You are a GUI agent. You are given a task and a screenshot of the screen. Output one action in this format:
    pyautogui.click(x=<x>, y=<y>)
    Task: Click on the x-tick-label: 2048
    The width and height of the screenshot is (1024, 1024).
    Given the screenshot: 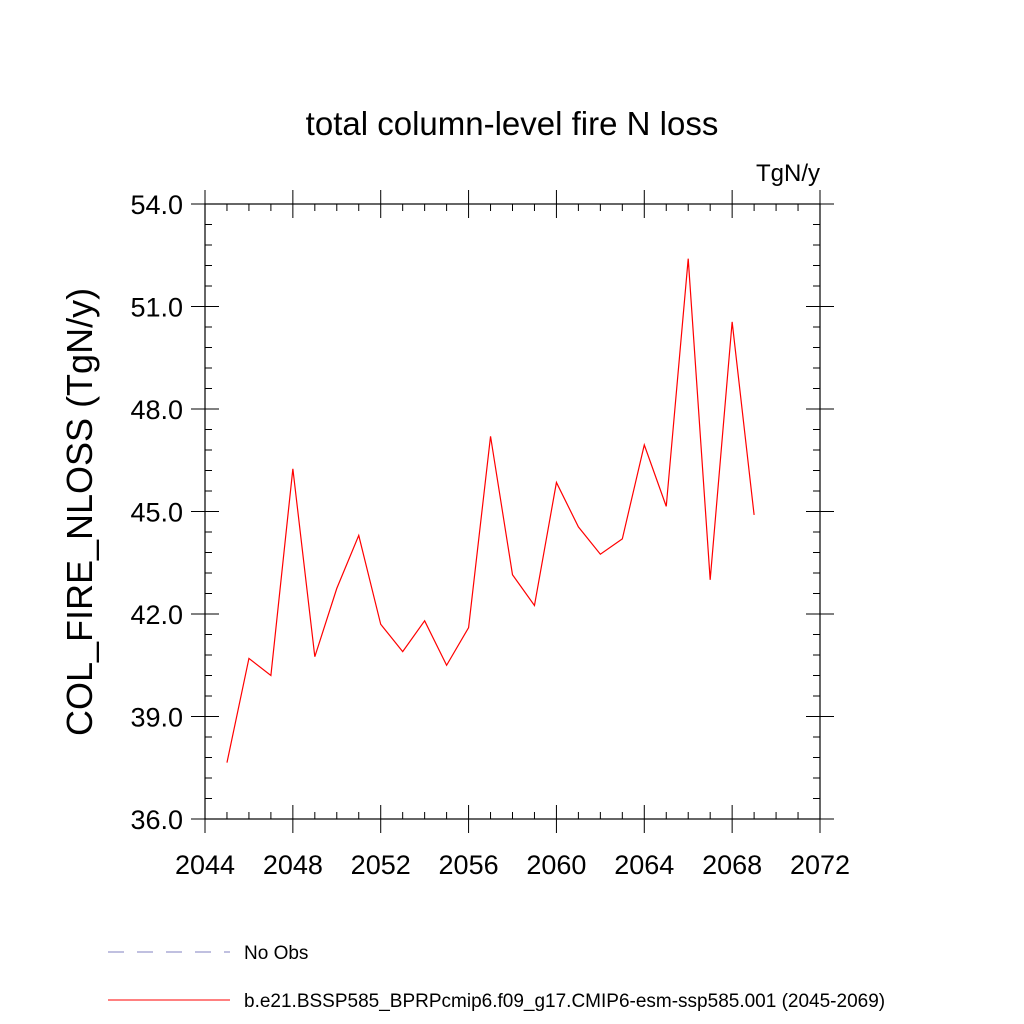 What is the action you would take?
    pyautogui.click(x=293, y=865)
    